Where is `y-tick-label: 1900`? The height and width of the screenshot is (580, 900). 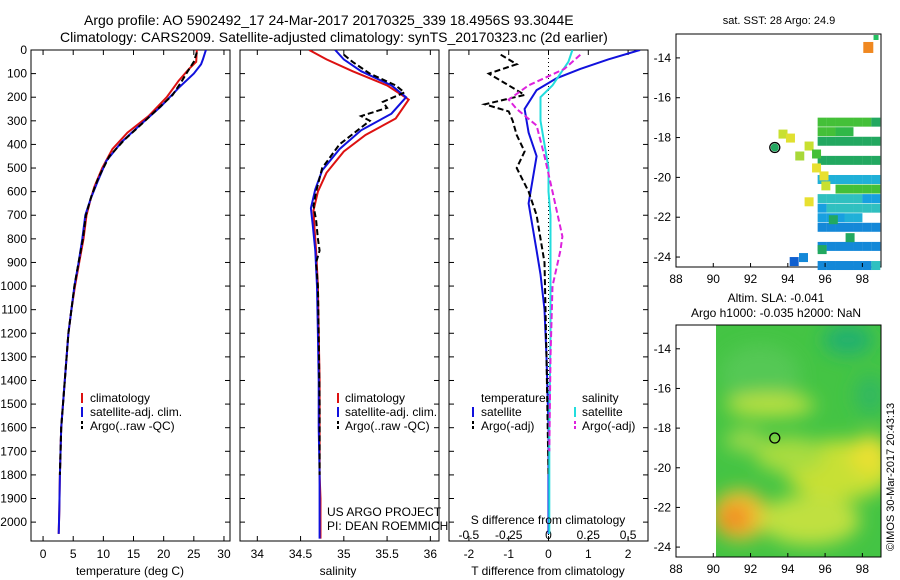
y-tick-label: 1900 is located at coordinates (13, 499).